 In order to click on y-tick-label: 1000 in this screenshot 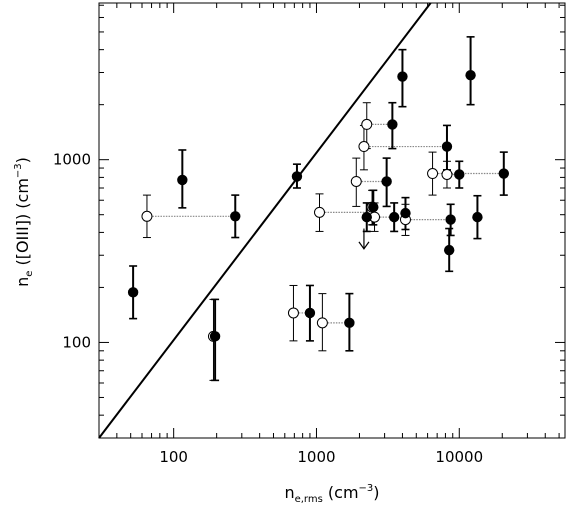, I will do `click(72, 160)`.